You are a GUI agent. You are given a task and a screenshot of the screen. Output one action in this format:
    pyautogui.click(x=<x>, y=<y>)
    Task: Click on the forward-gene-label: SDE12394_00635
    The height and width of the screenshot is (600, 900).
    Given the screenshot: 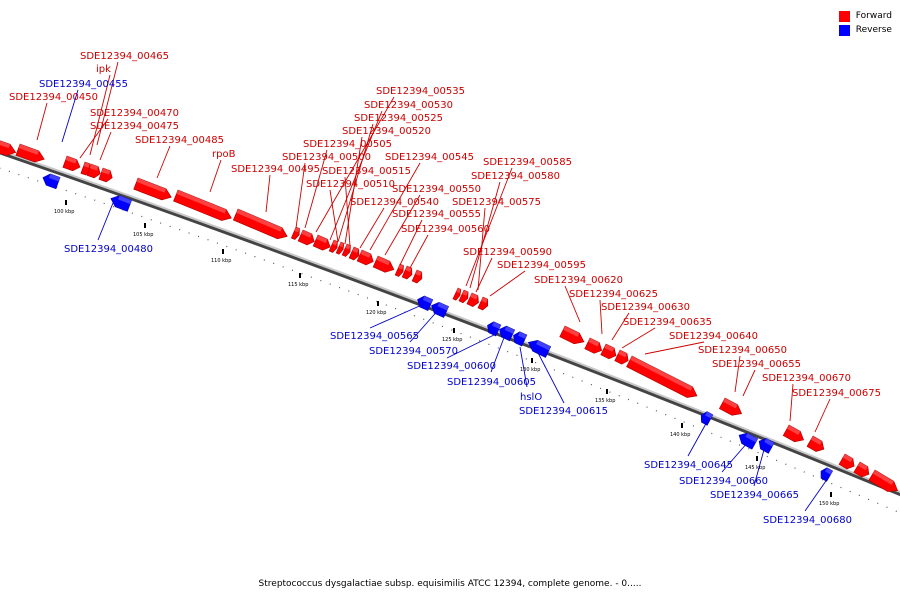 What is the action you would take?
    pyautogui.click(x=667, y=322)
    